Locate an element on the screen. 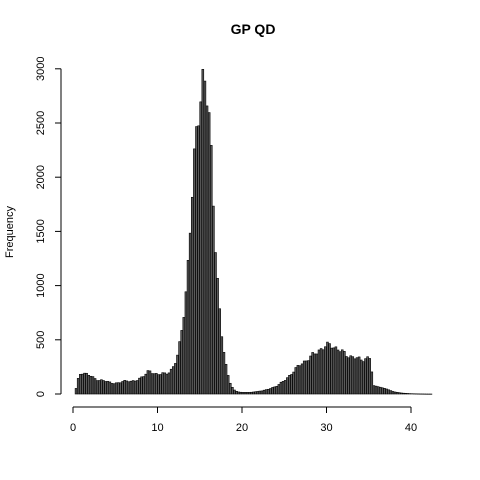 This screenshot has width=480, height=480. y-tick-label: 2500 is located at coordinates (41, 123).